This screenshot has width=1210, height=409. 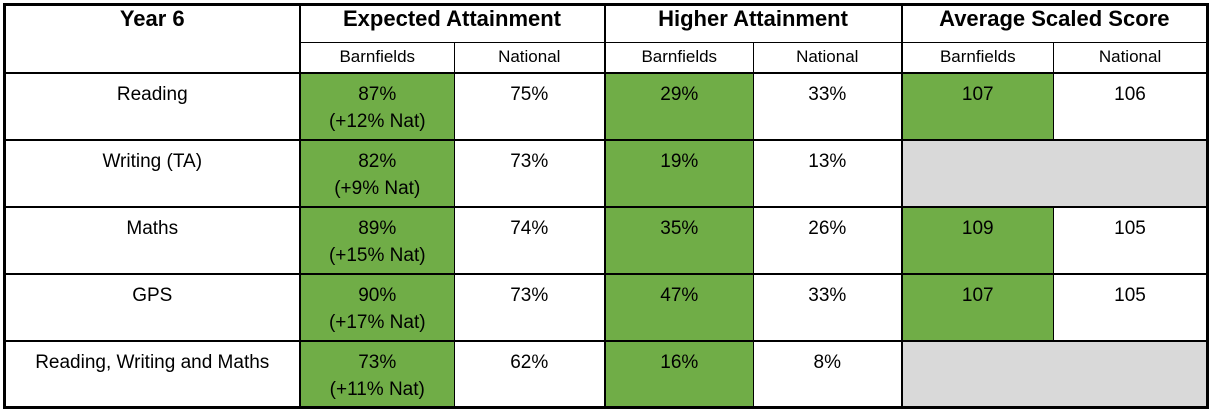 I want to click on expected-barnfields-cell: 89% (+15% Nat), so click(x=376, y=240).